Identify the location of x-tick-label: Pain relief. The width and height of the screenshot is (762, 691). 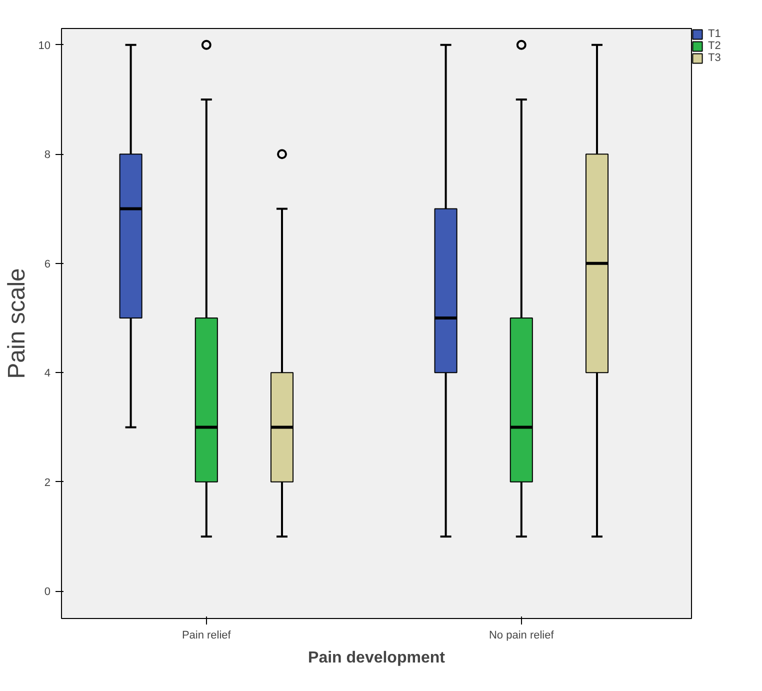
(207, 636).